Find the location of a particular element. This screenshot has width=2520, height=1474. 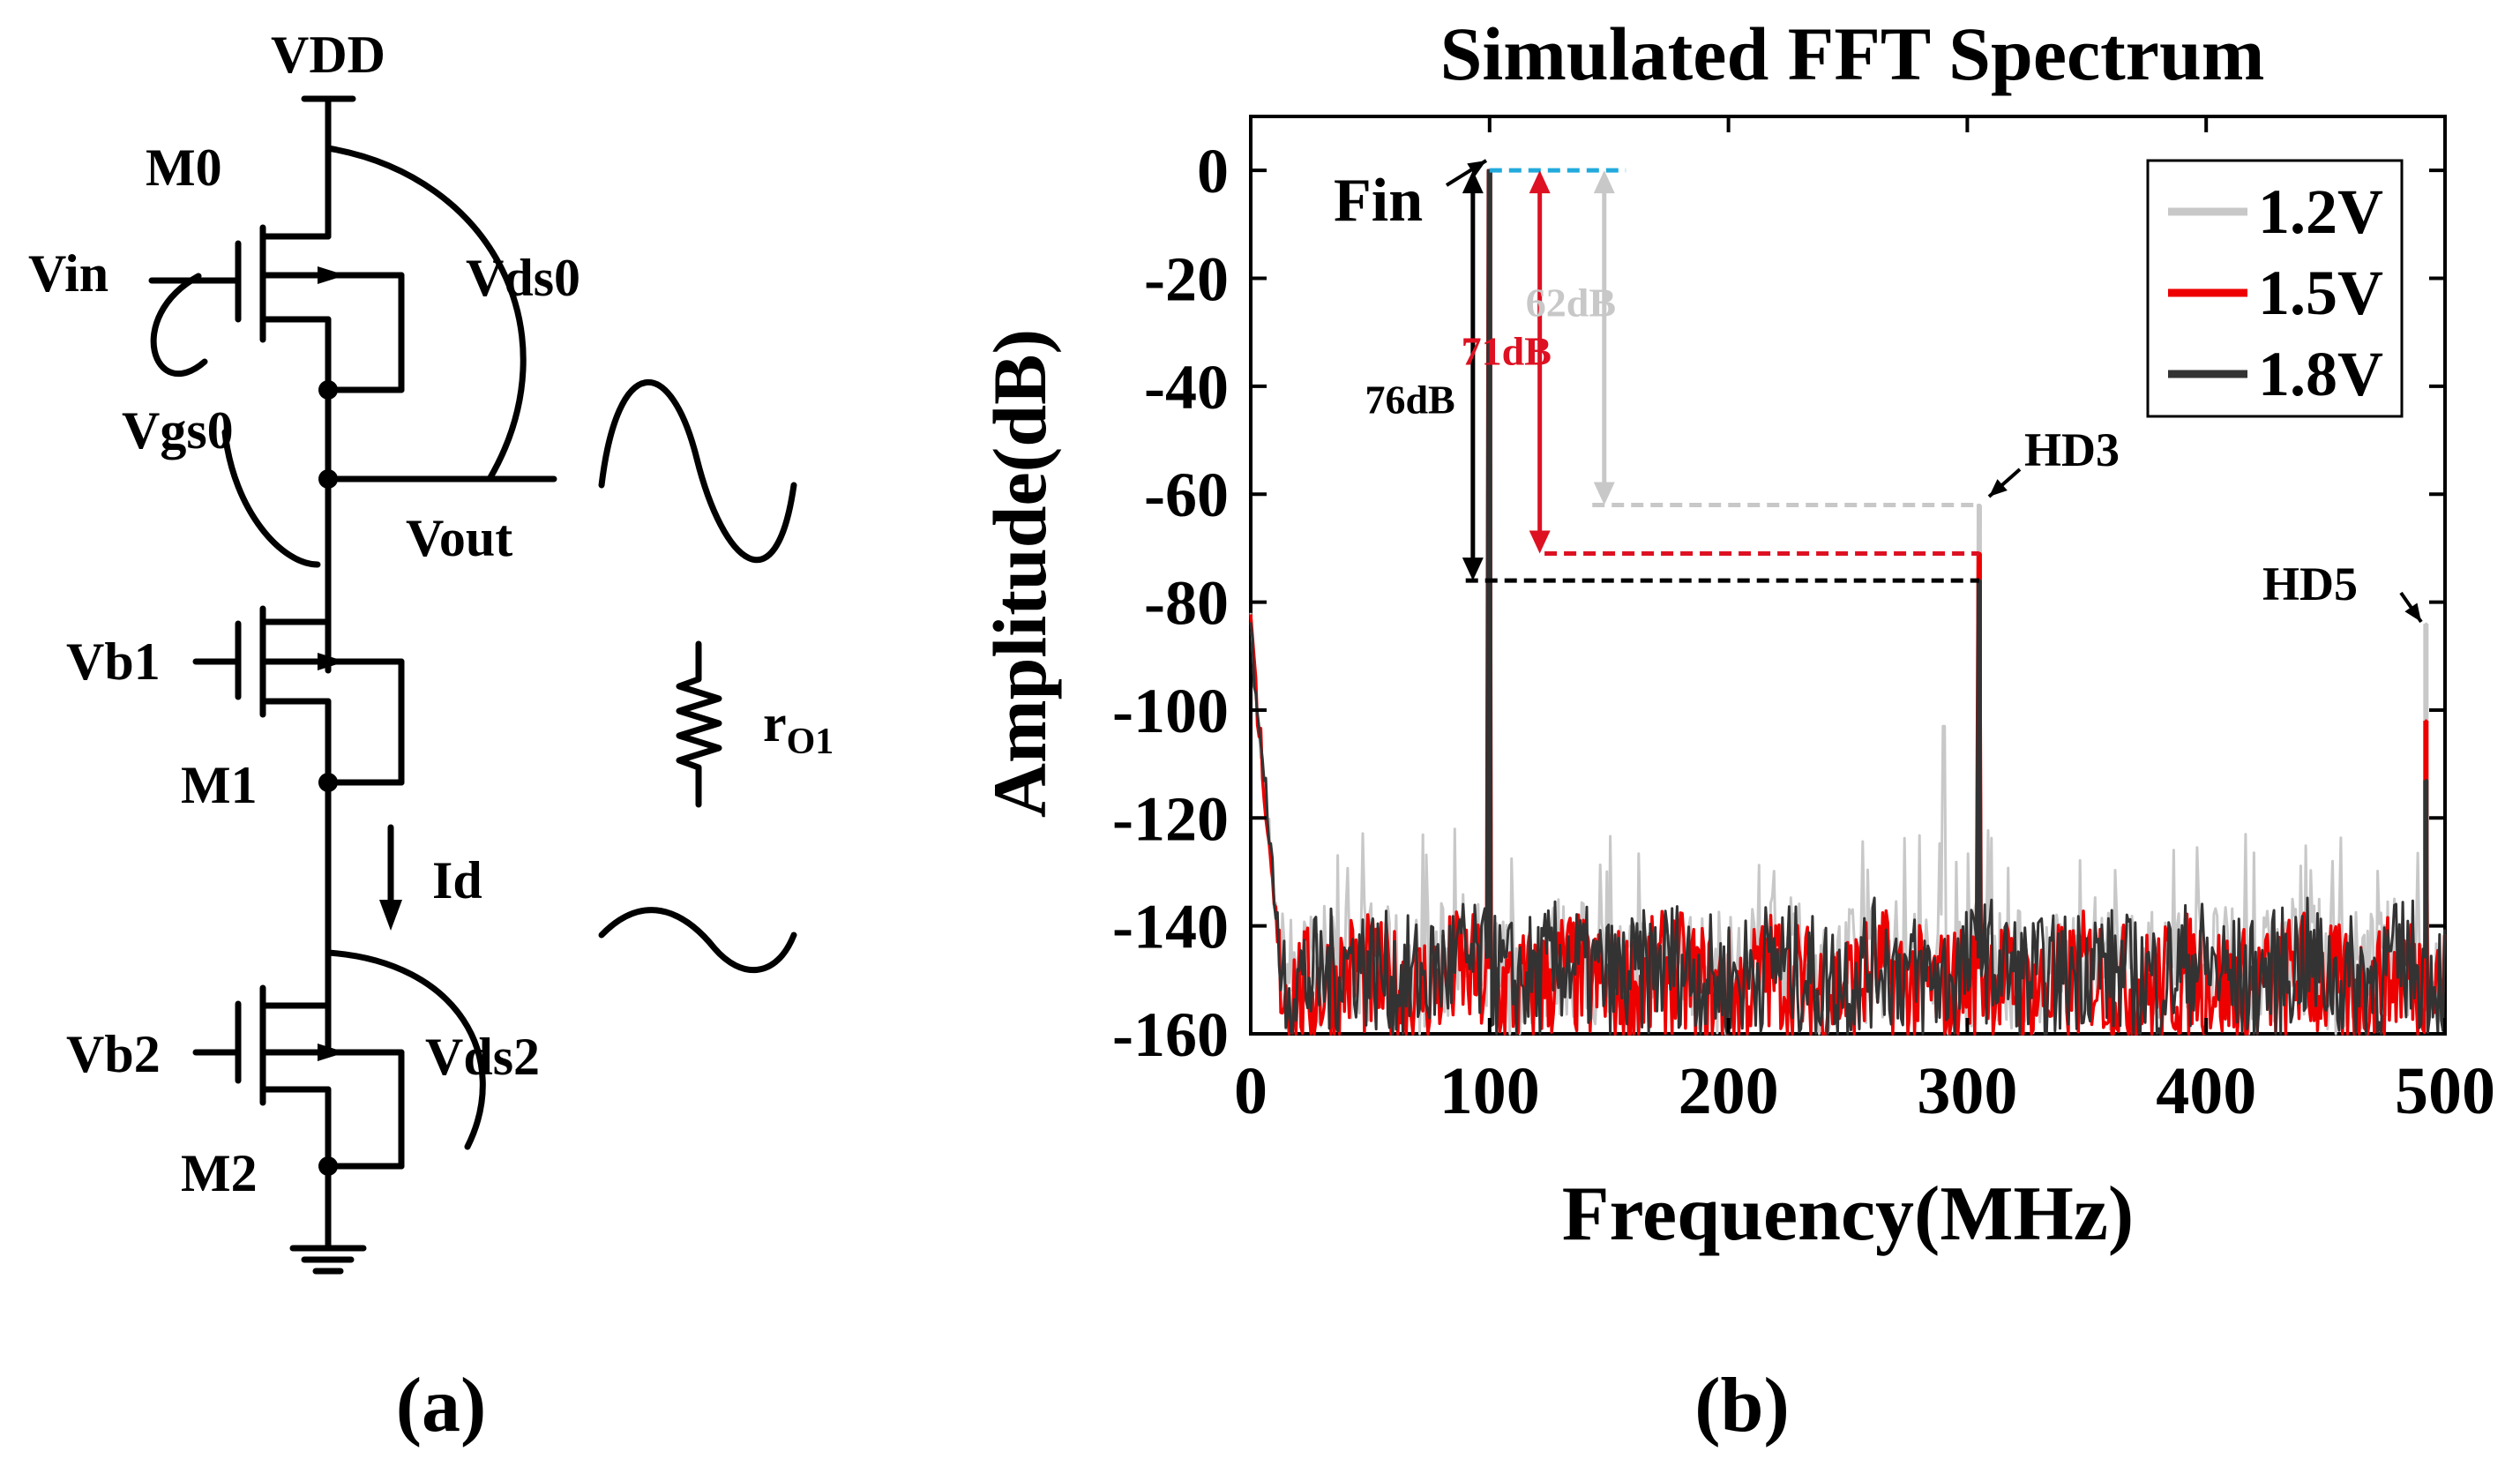

label-vb1: Vb1 is located at coordinates (113, 661).